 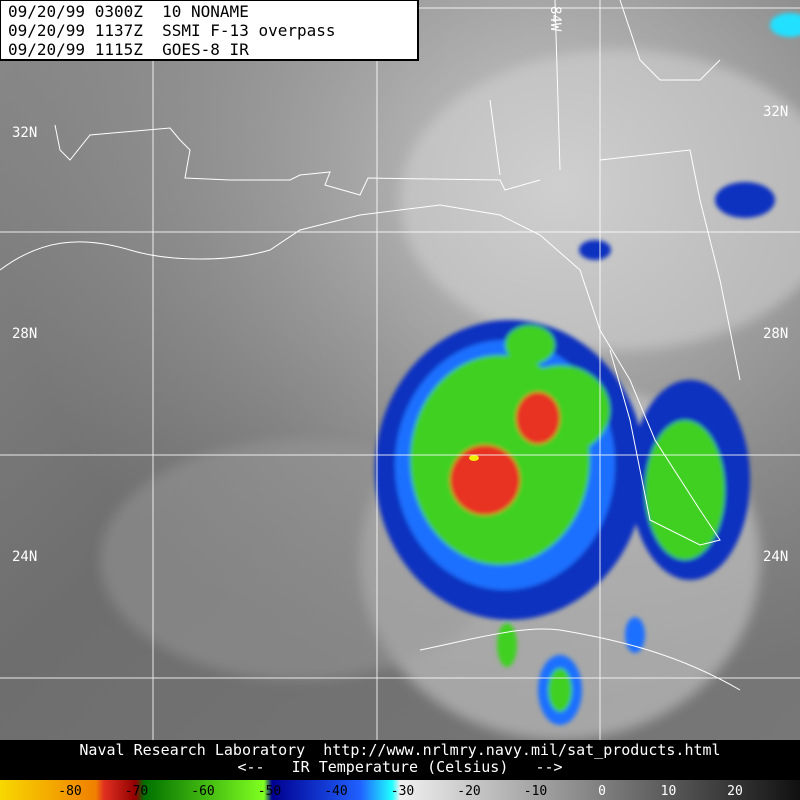 I want to click on scale-title: <-- IR Temperature (Celsius) -->, so click(x=399, y=767).